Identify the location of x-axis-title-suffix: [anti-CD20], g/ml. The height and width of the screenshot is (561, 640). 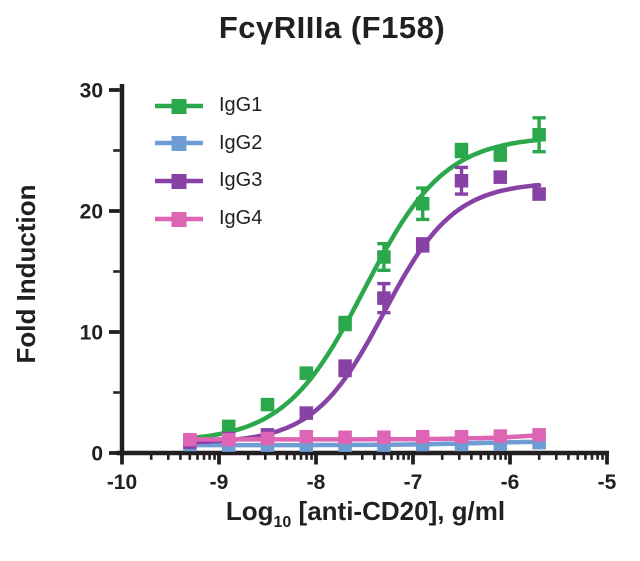
(398, 511).